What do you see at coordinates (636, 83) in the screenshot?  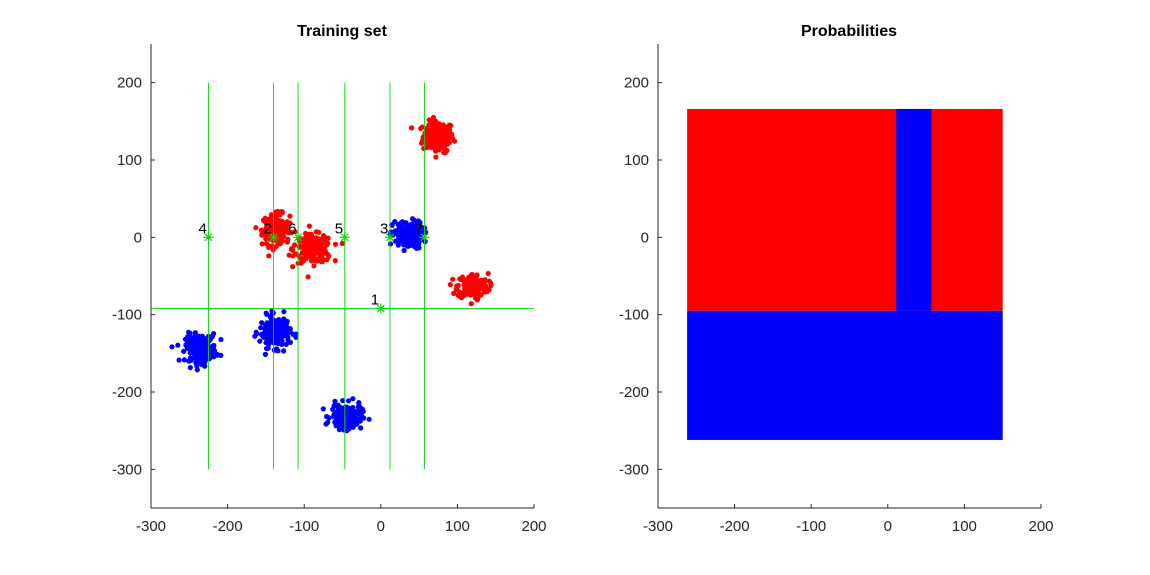 I see `probabilities-y-tick-label: 200` at bounding box center [636, 83].